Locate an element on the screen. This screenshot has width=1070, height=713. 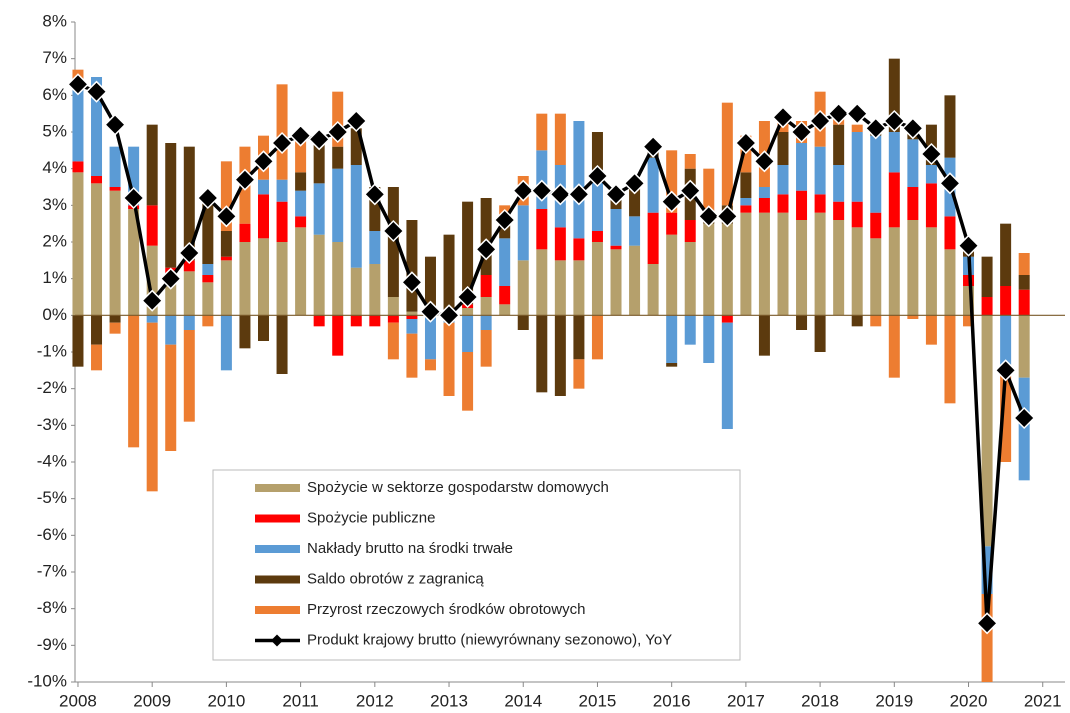
y-tick-label: -7% is located at coordinates (52, 570).